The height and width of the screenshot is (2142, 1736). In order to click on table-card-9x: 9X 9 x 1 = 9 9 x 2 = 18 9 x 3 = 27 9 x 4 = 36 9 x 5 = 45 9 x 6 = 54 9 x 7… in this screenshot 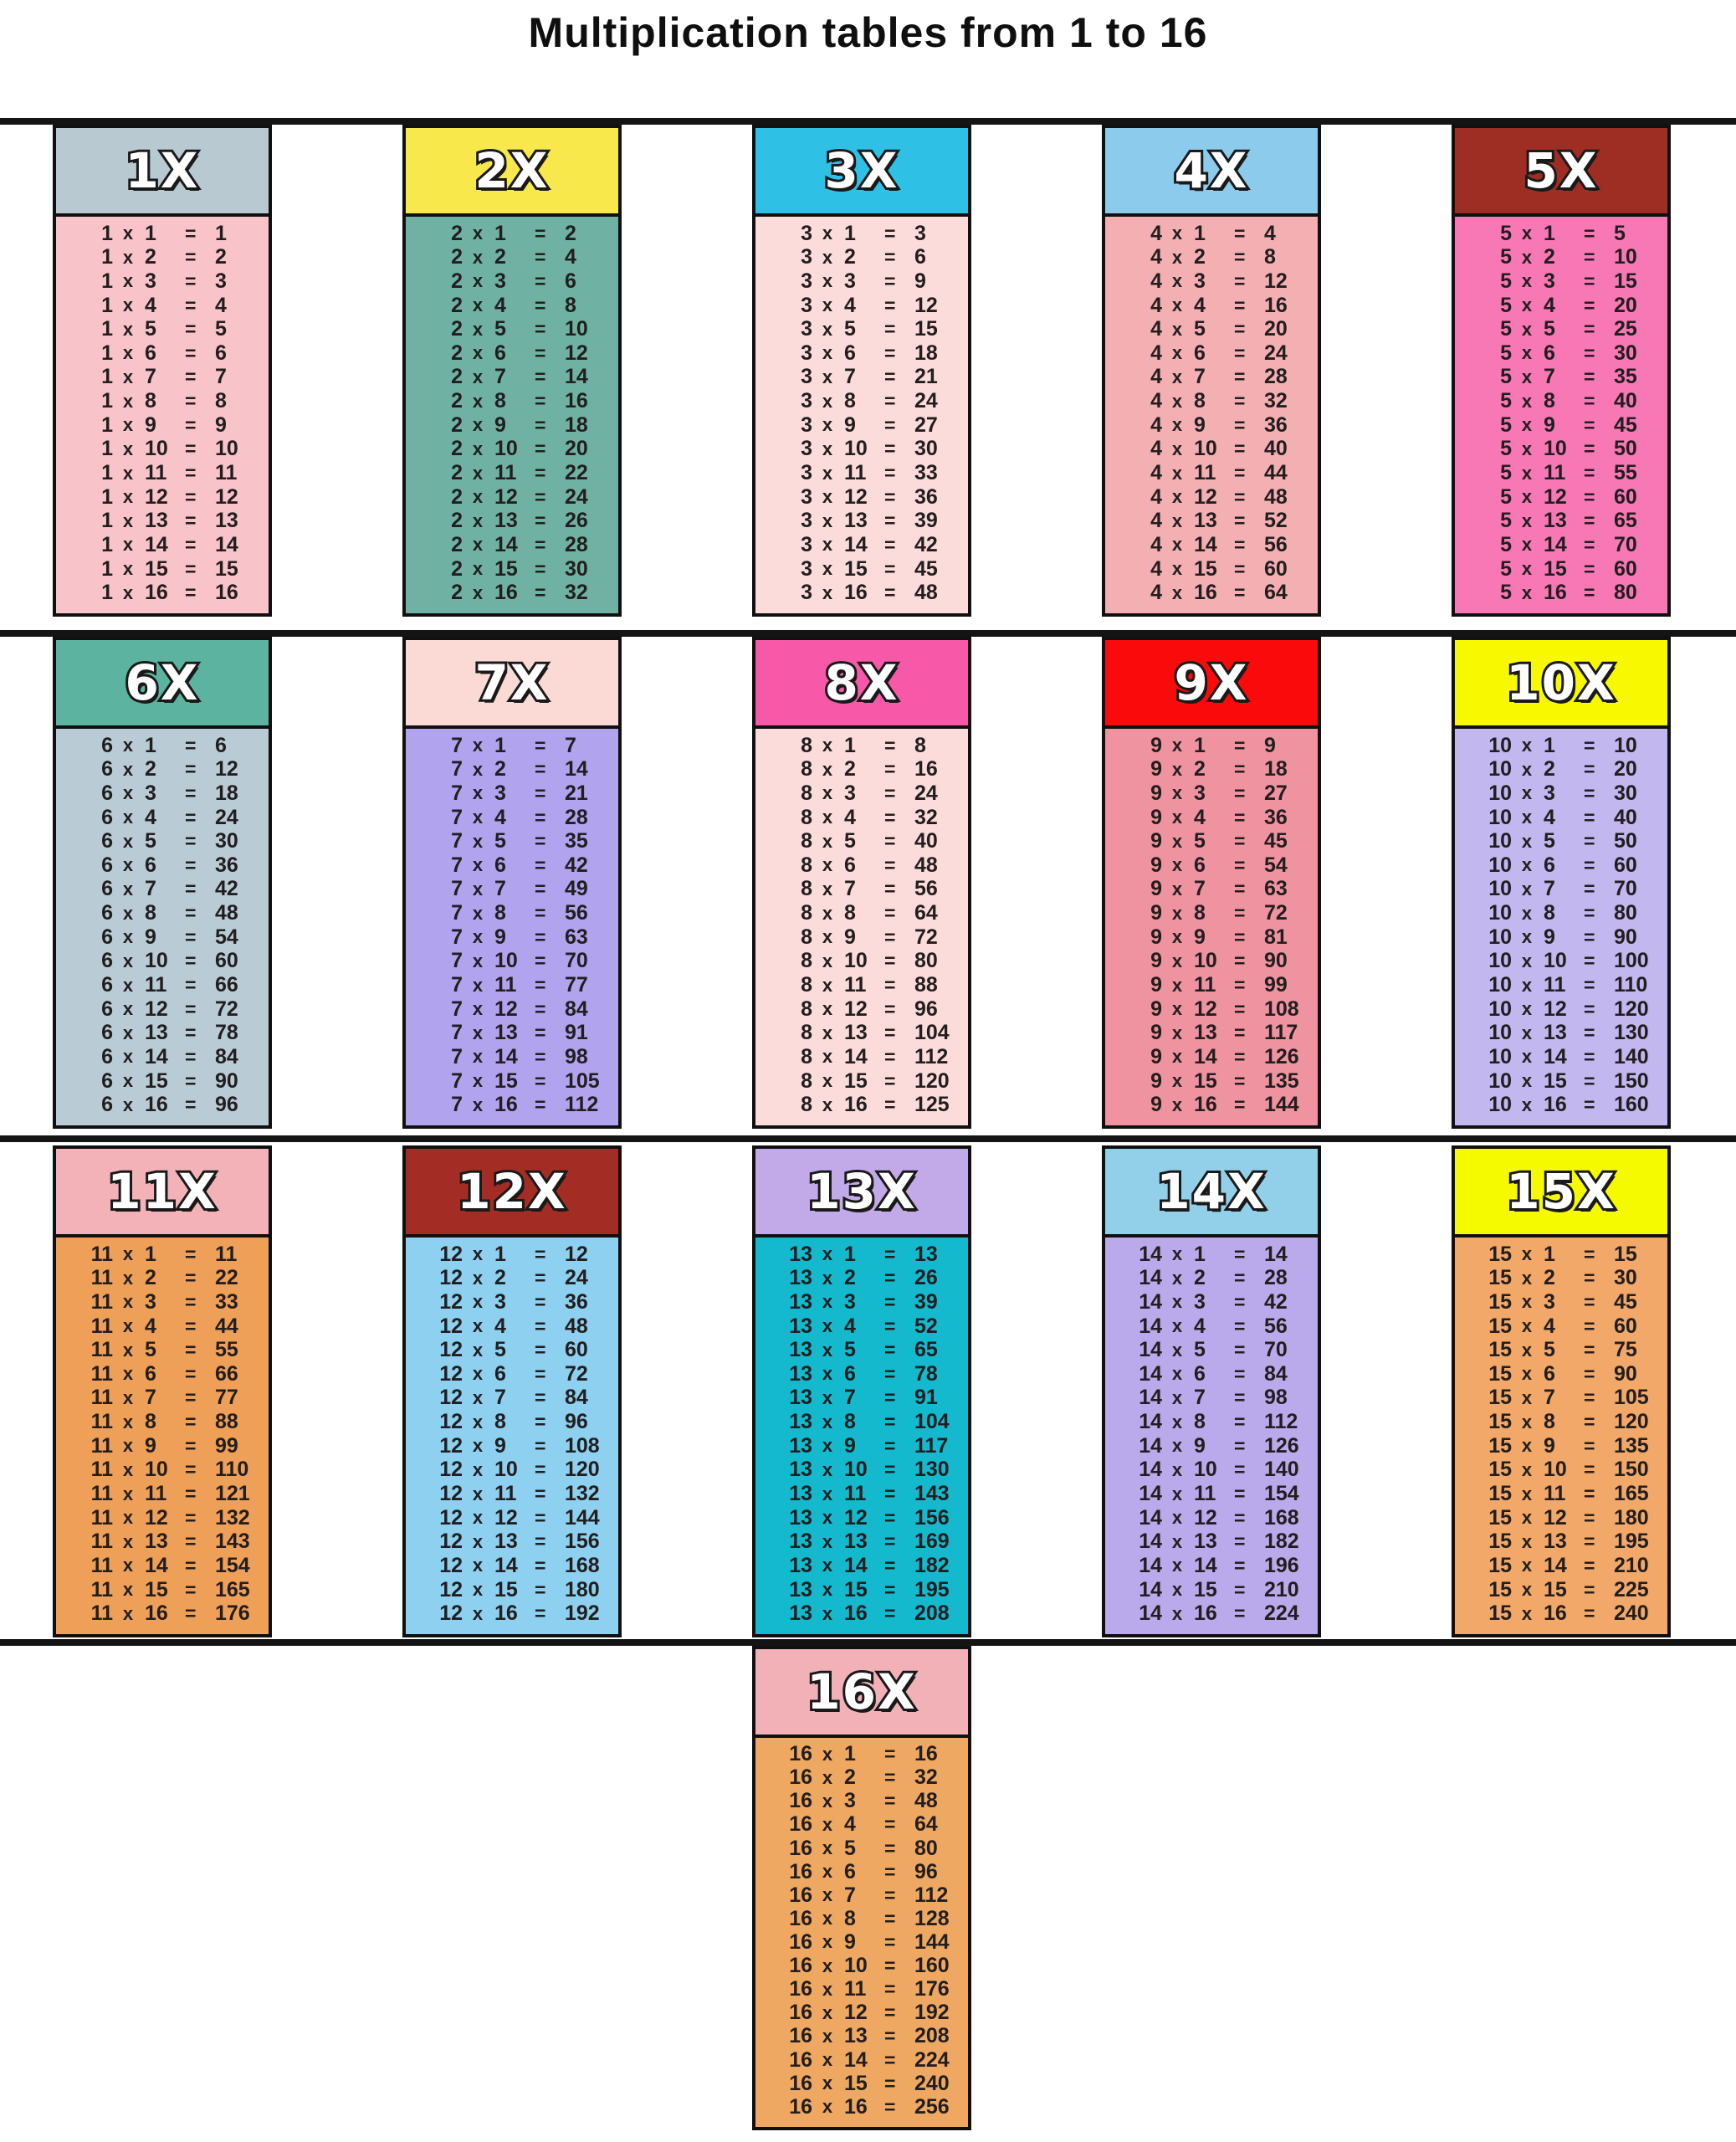, I will do `click(1211, 883)`.